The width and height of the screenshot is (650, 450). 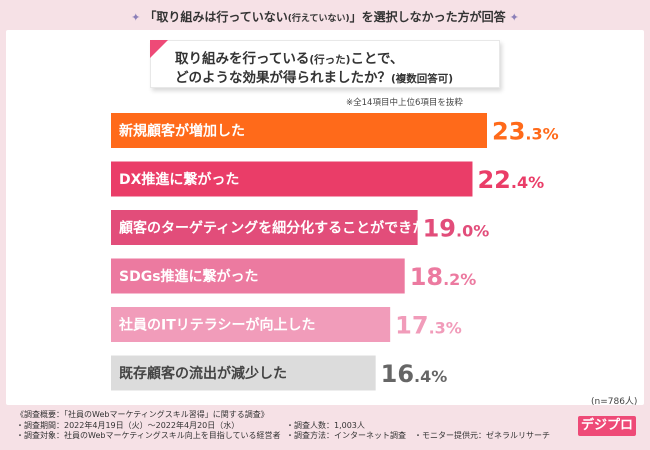 What do you see at coordinates (427, 17) in the screenshot?
I see `banner-text-2: 」を選択しなかった方が回答` at bounding box center [427, 17].